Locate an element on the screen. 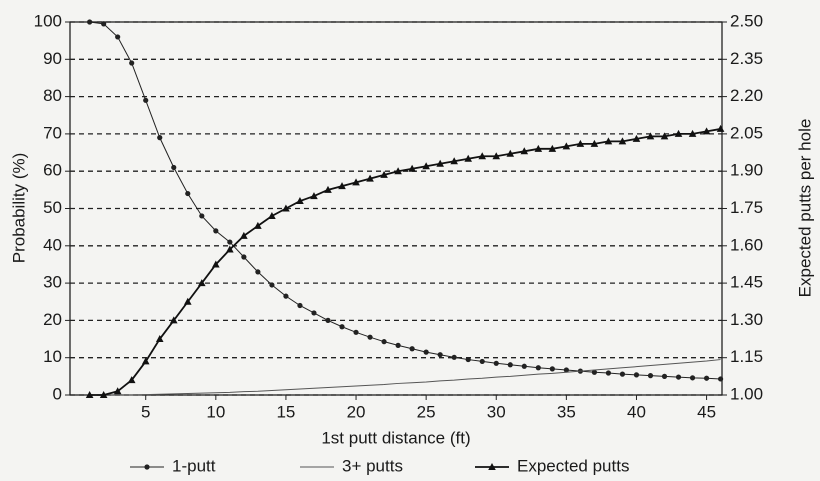 Image resolution: width=820 pixels, height=481 pixels. y-tick-label: 60 is located at coordinates (52, 170).